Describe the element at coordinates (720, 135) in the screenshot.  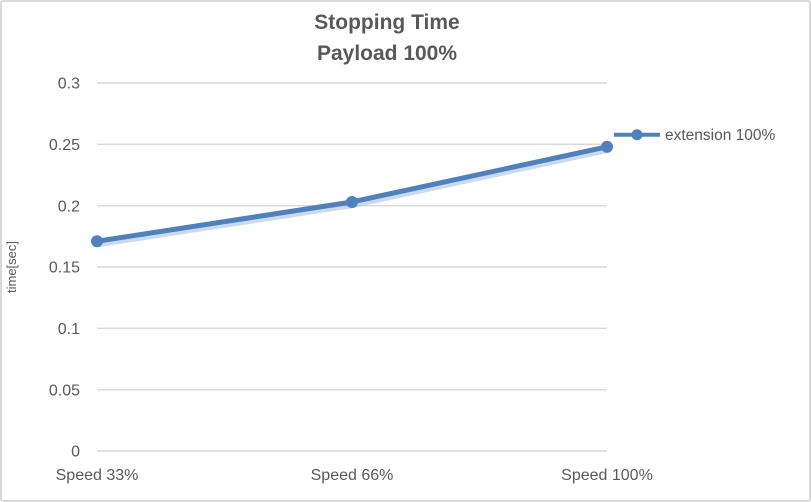
I see `legend-label: extension 100%` at that location.